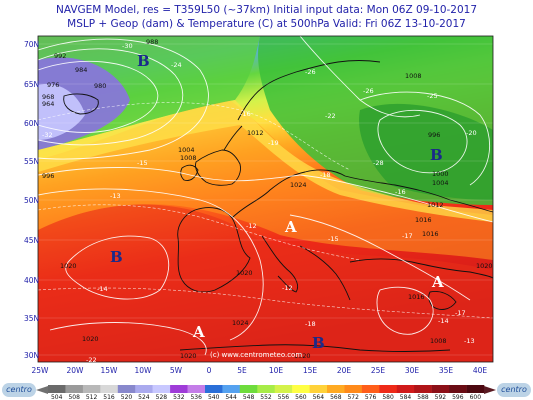 The width and height of the screenshot is (533, 400). I want to click on lon-label: 20W, so click(76, 370).